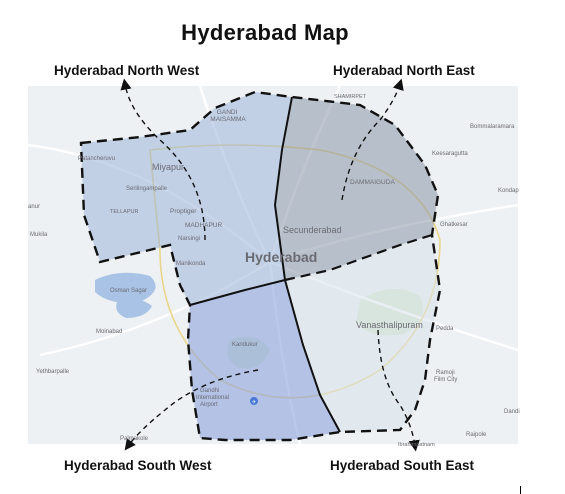 The height and width of the screenshot is (494, 565). I want to click on svg-text: GANDI MAISAMMA, so click(228, 116).